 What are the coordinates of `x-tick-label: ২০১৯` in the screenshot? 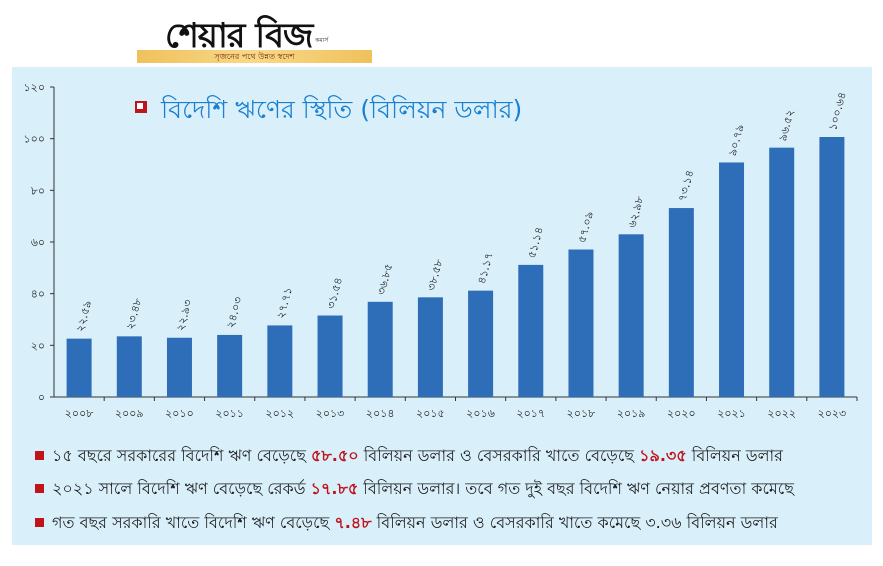 It's located at (631, 413).